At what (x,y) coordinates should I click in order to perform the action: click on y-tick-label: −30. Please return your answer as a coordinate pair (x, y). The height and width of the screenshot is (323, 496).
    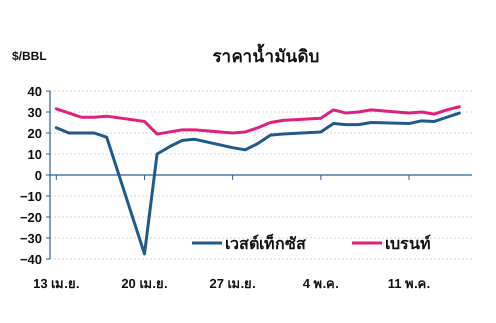
    Looking at the image, I should click on (31, 238).